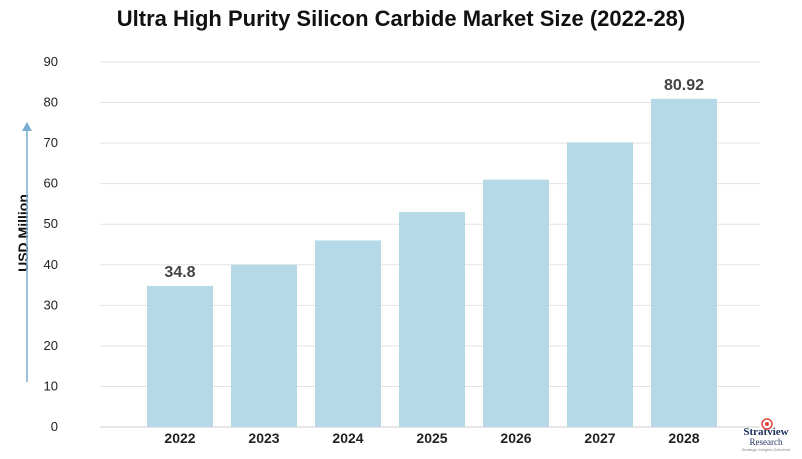  Describe the element at coordinates (51, 223) in the screenshot. I see `y-tick-label: 50` at that location.